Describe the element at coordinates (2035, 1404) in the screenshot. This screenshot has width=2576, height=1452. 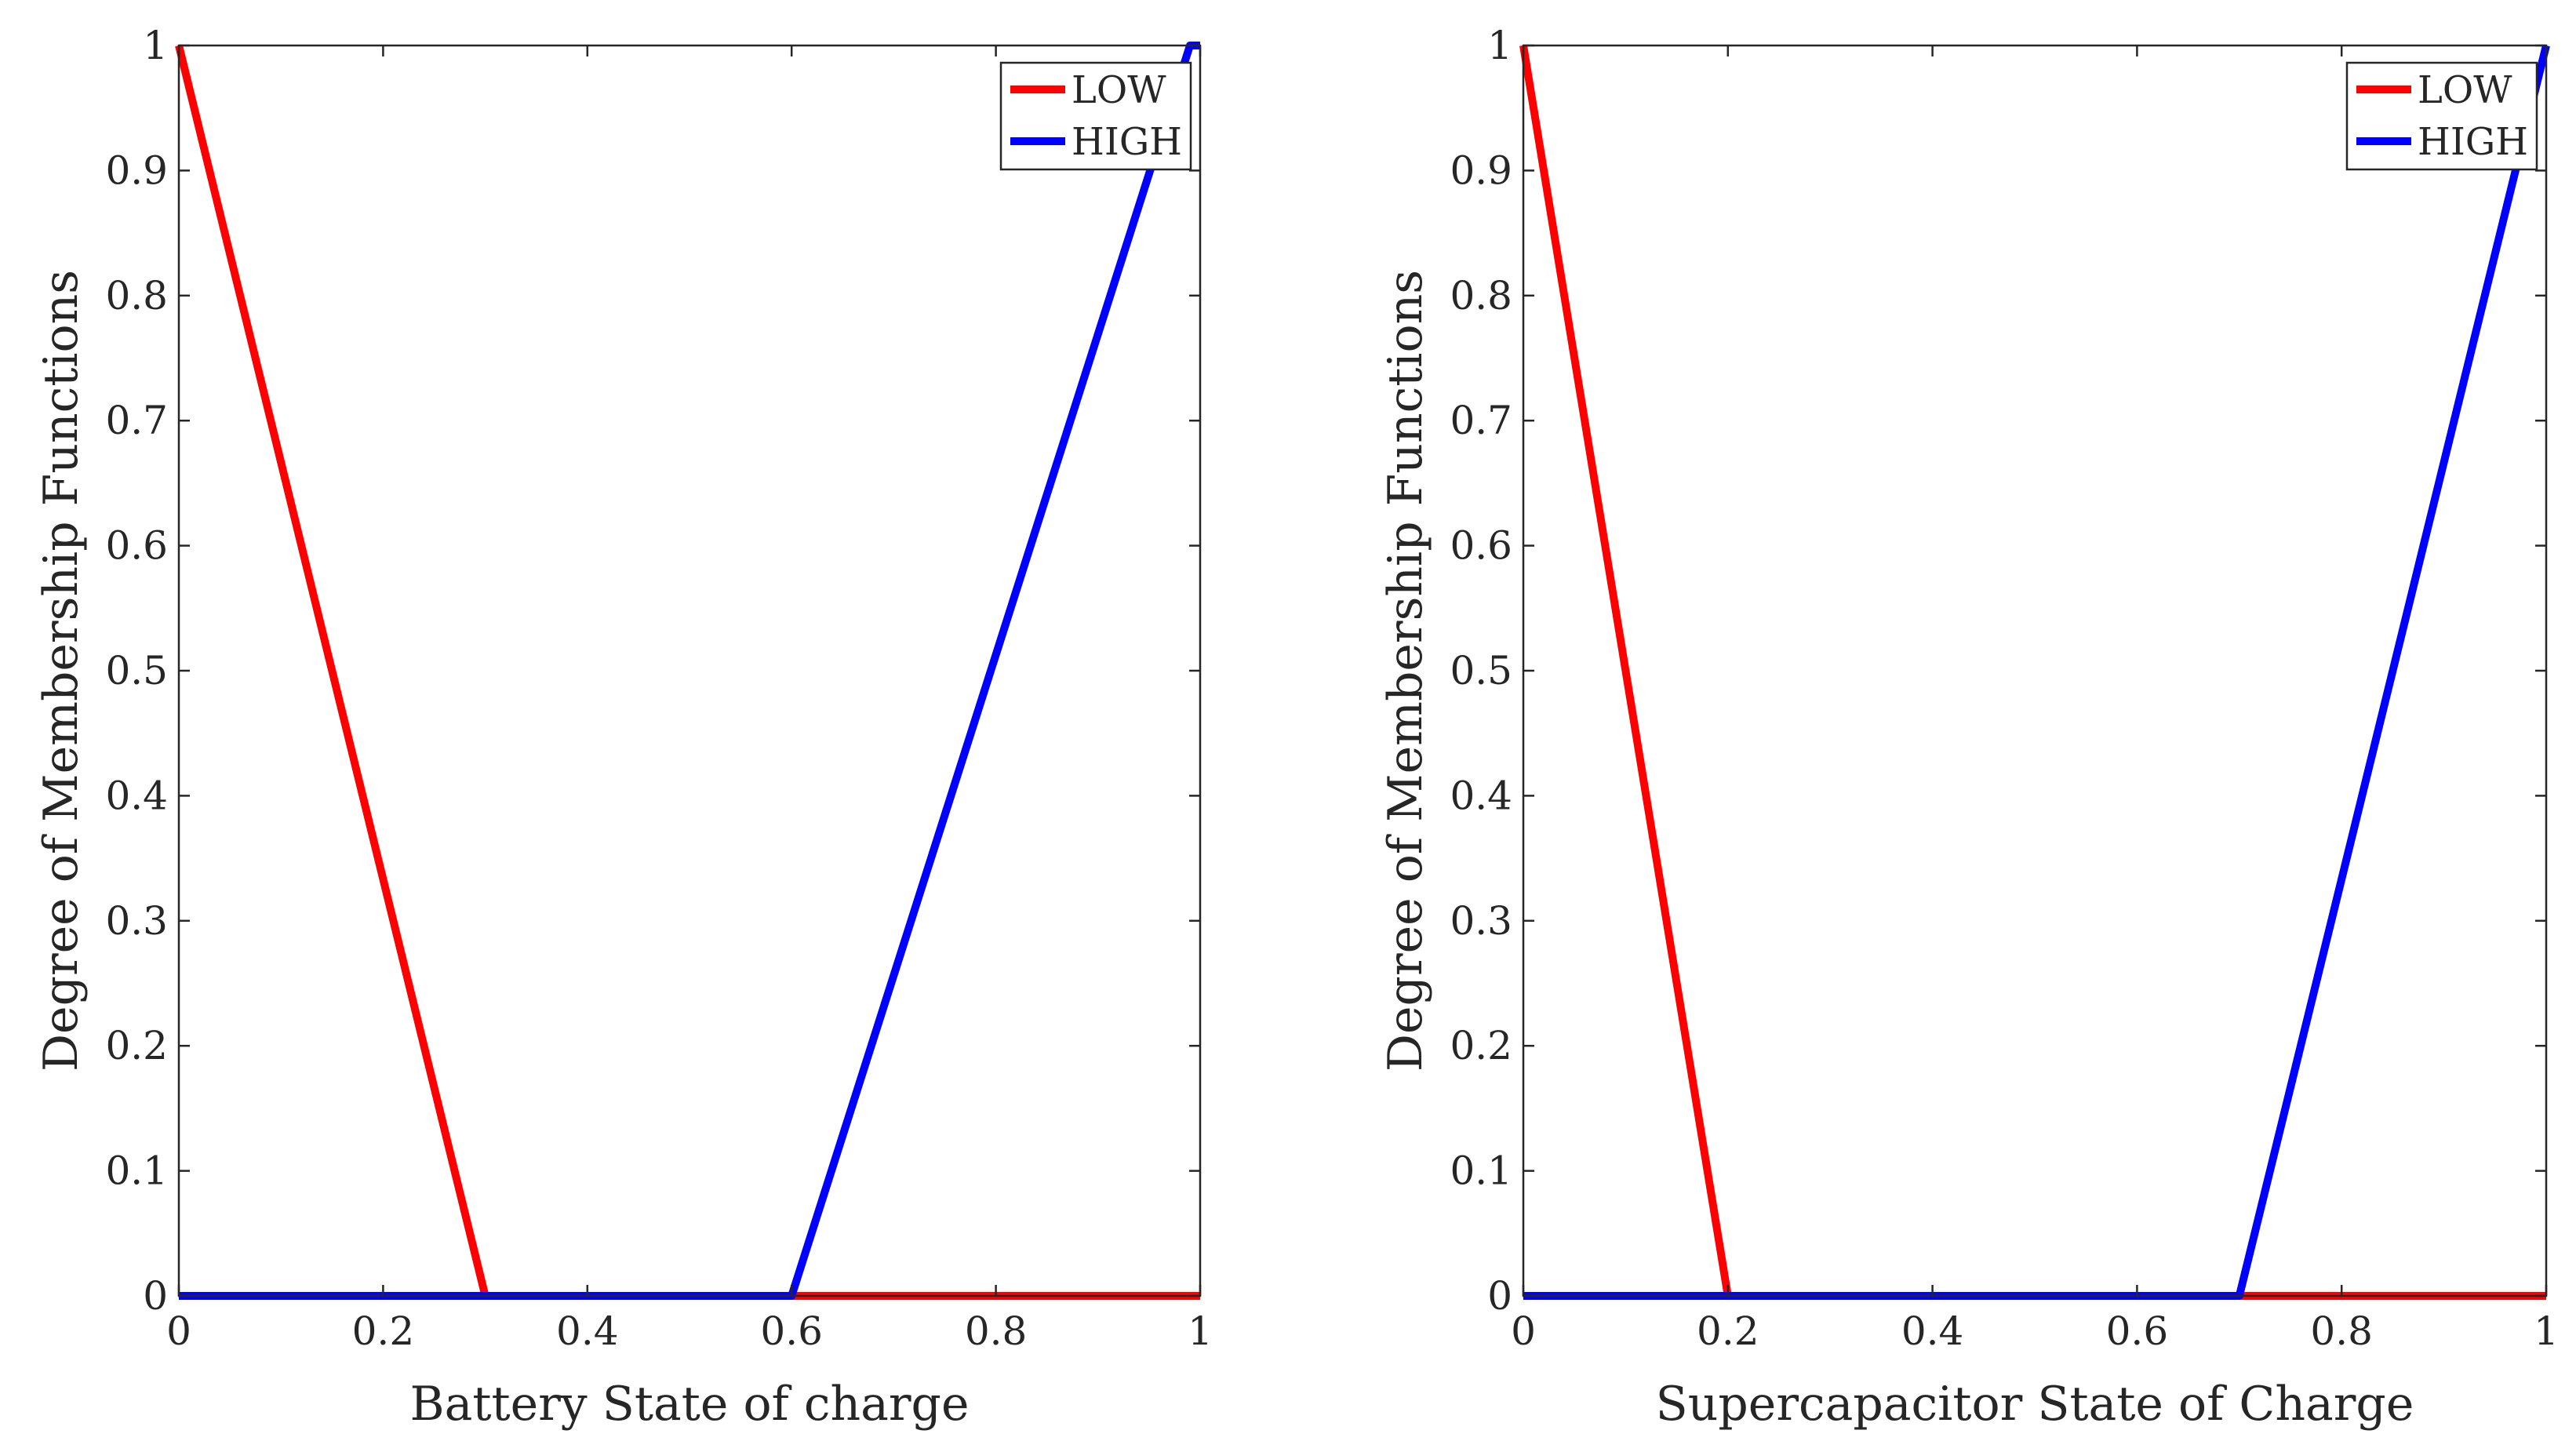
I see `x-axis-label: Supercapacitor State of Charge` at that location.